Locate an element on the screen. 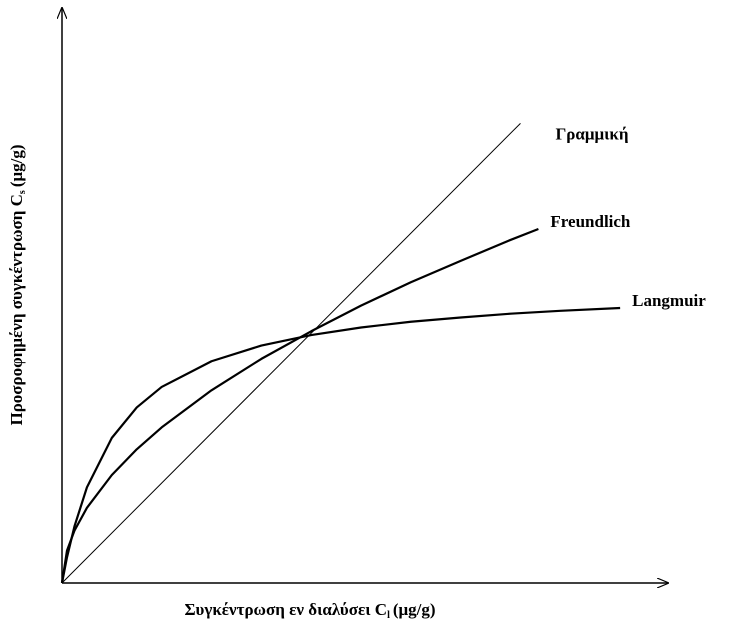 The width and height of the screenshot is (750, 625). y-label-text: Προσροφημένη συγκέντρωση C is located at coordinates (16, 309).